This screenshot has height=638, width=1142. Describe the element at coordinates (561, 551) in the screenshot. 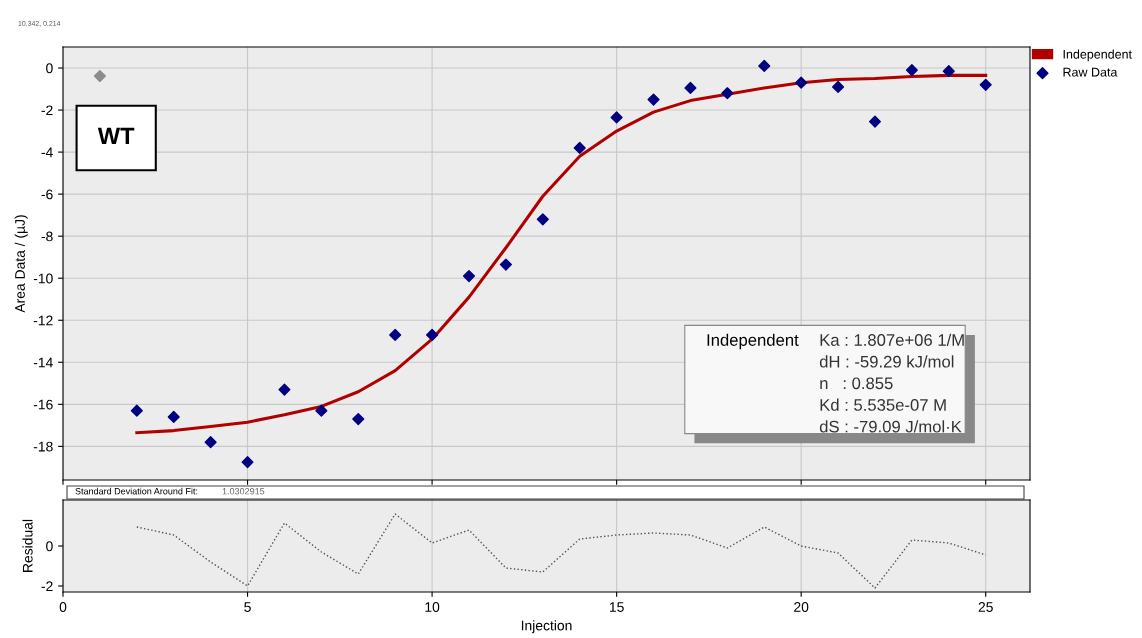

I see `line-series` at that location.